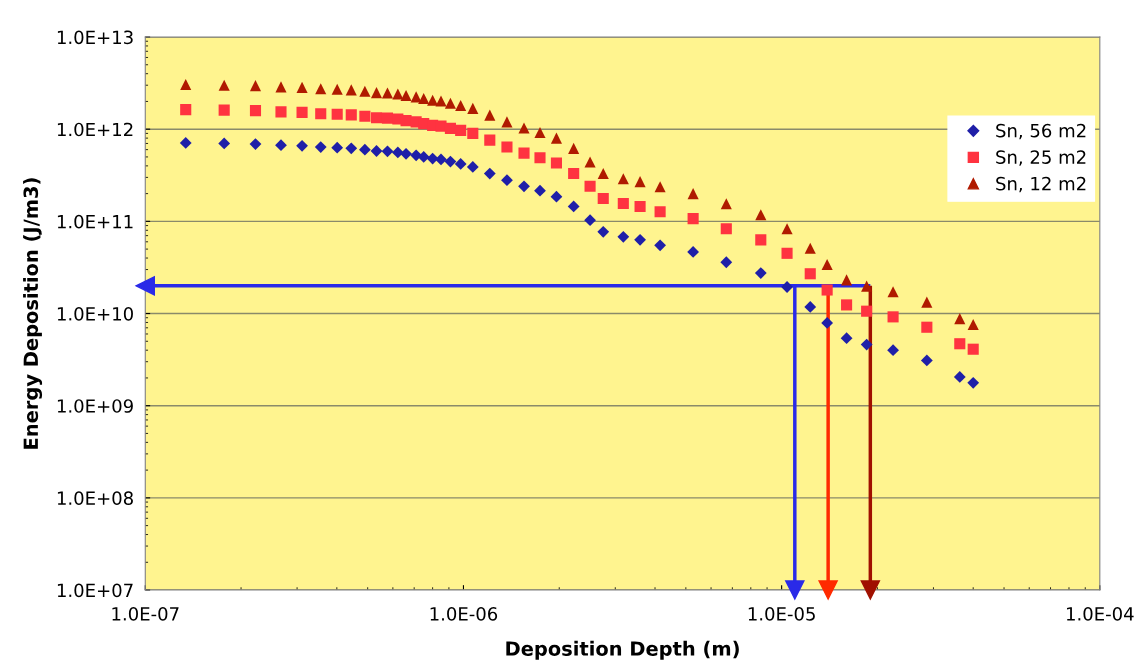 The image size is (1135, 667). Describe the element at coordinates (95, 129) in the screenshot. I see `y-tick-label: 1.0E+12` at that location.